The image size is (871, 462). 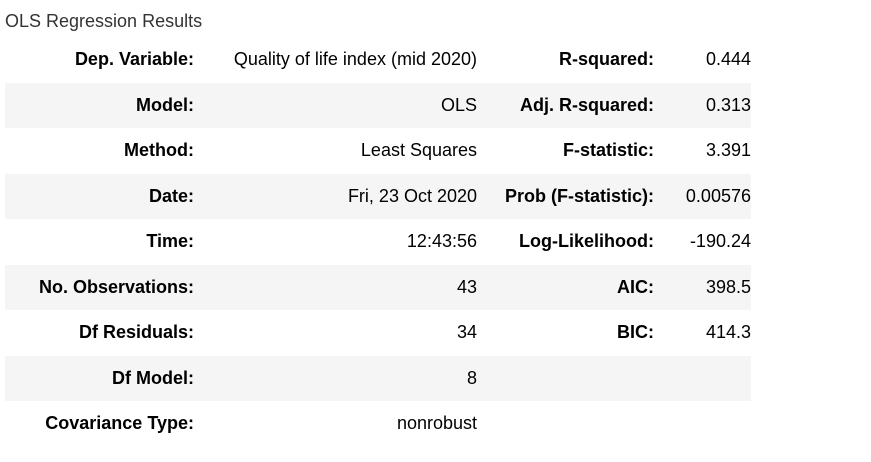 I want to click on table-row: Df Residuals: 34 BIC: 414.3, so click(x=378, y=333).